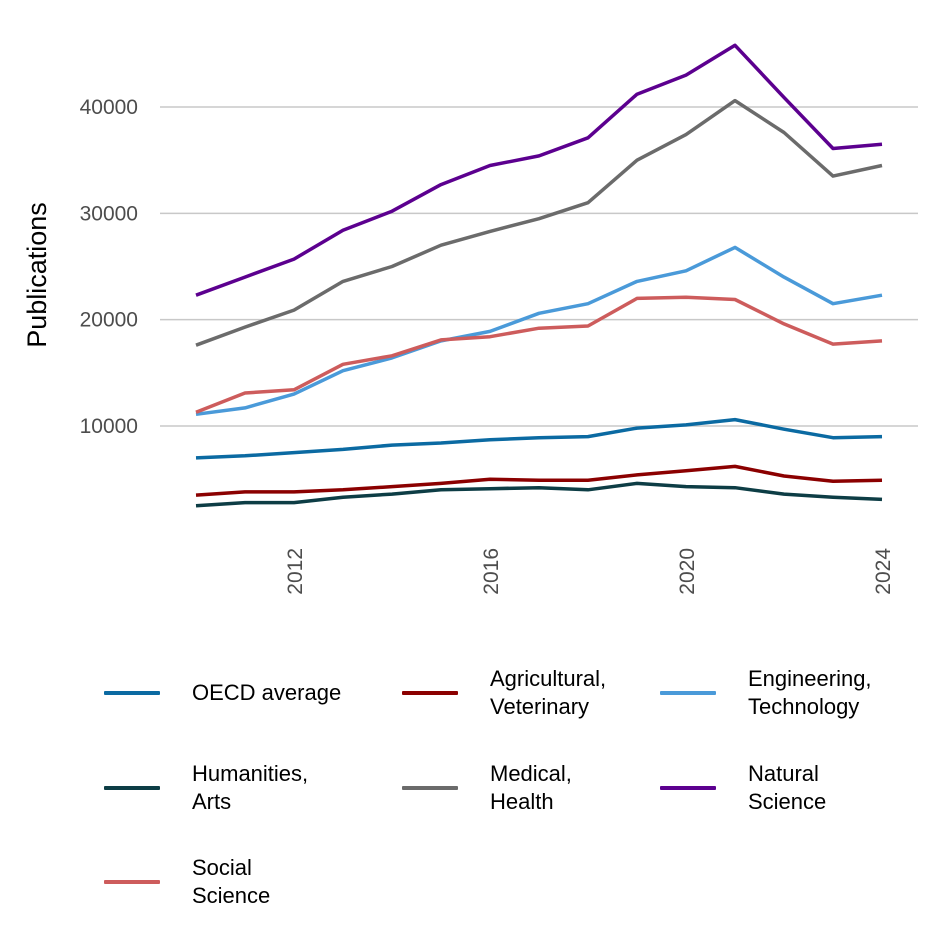 This screenshot has width=940, height=940. What do you see at coordinates (295, 571) in the screenshot?
I see `x-tick-label: 2012` at bounding box center [295, 571].